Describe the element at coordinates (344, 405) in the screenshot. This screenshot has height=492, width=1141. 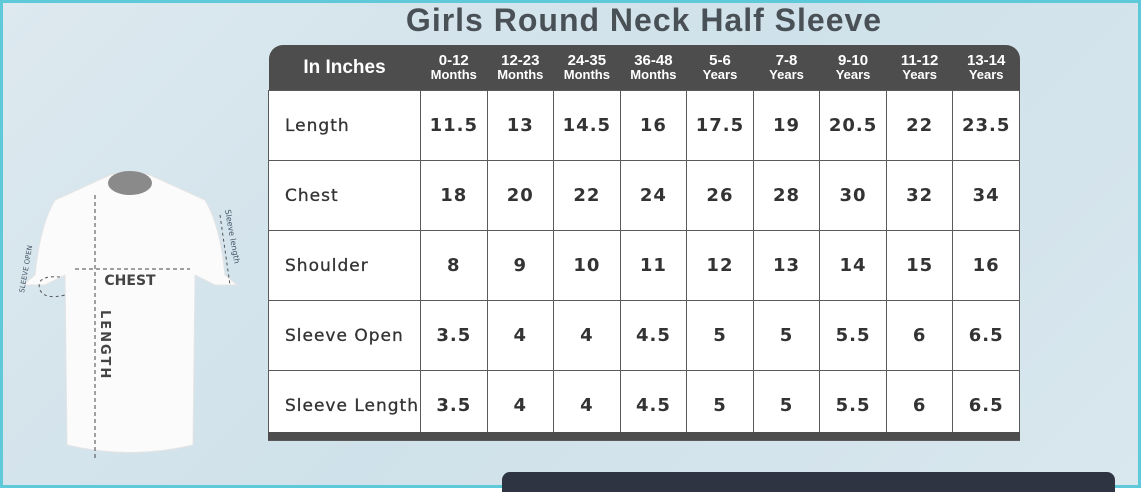
I see `row-label: Sleeve Length` at that location.